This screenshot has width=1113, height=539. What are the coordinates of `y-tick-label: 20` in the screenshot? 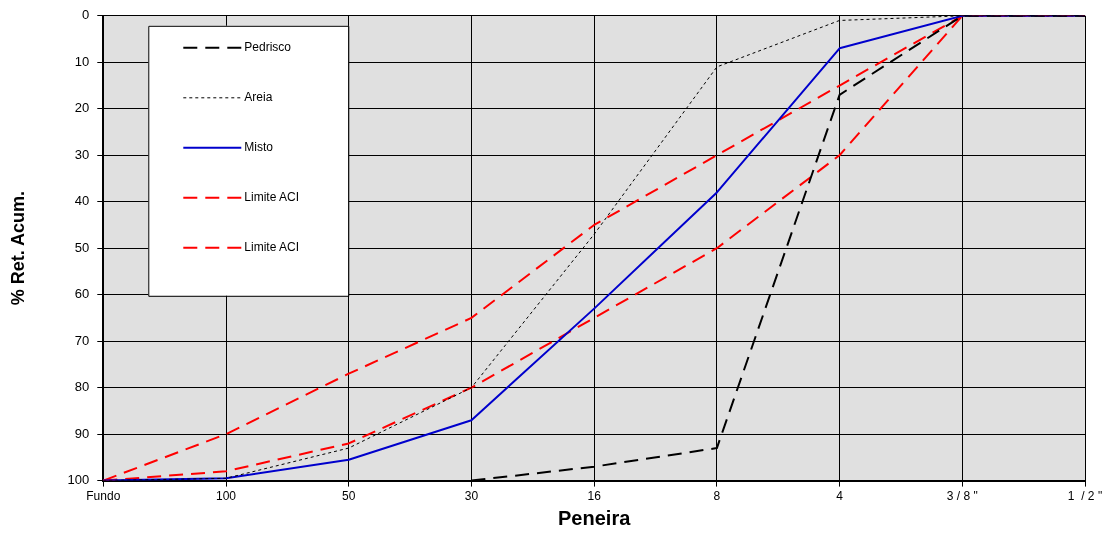 It's located at (82, 108).